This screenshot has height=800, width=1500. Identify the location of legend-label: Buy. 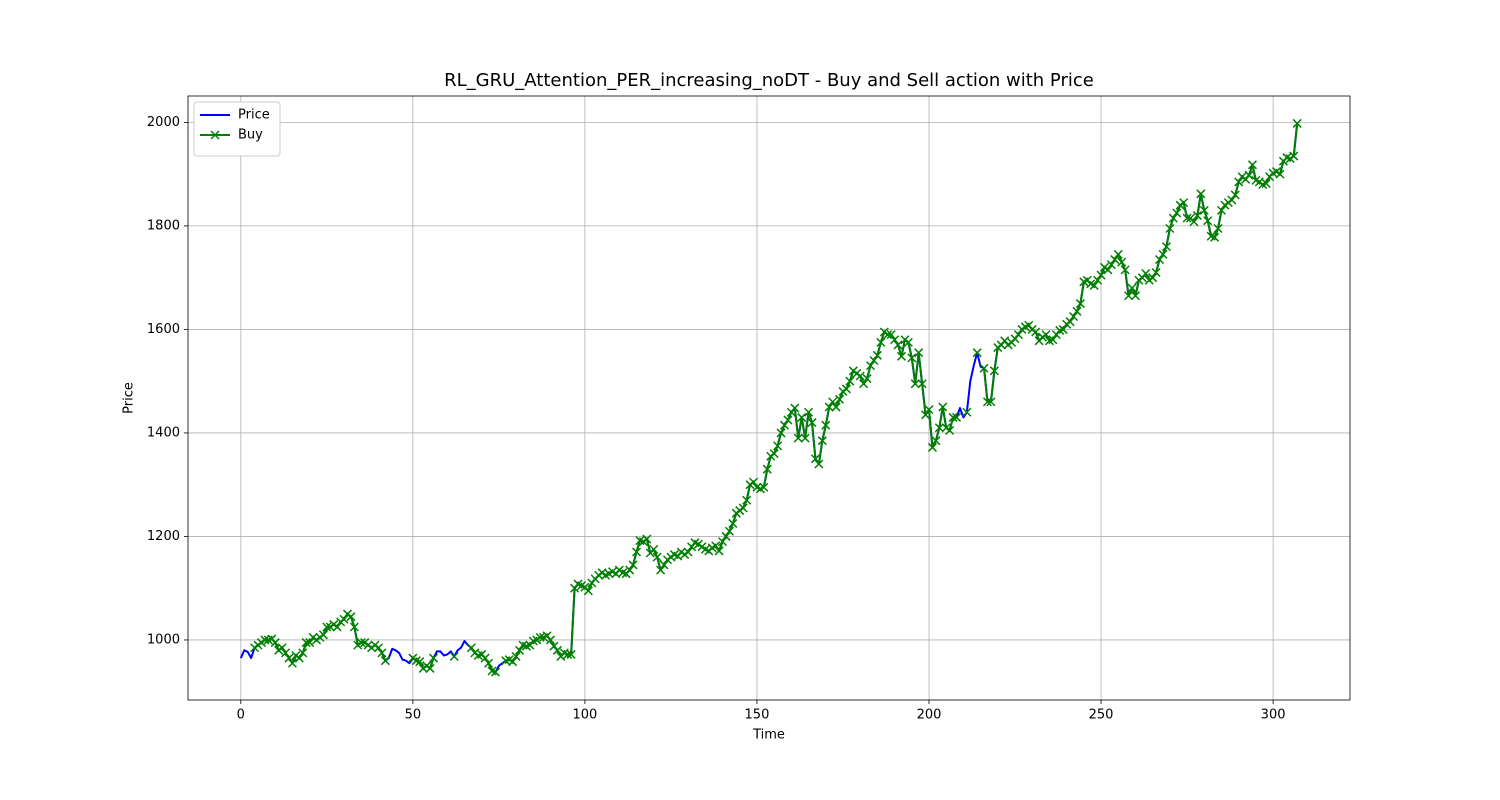
(250, 135).